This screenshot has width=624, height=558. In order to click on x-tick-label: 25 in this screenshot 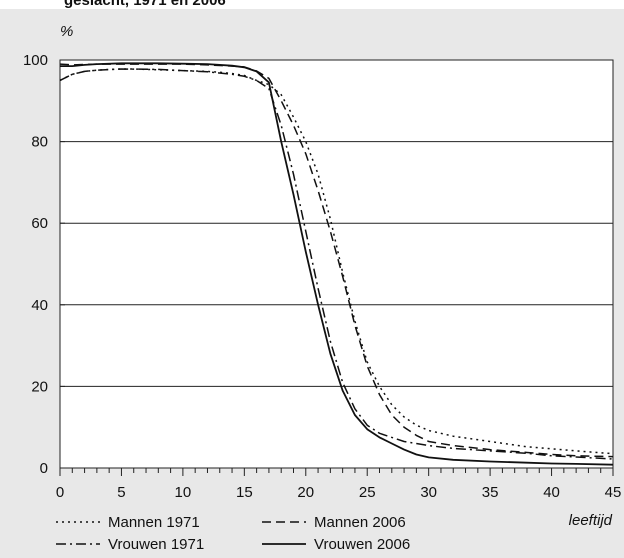, I will do `click(367, 492)`.